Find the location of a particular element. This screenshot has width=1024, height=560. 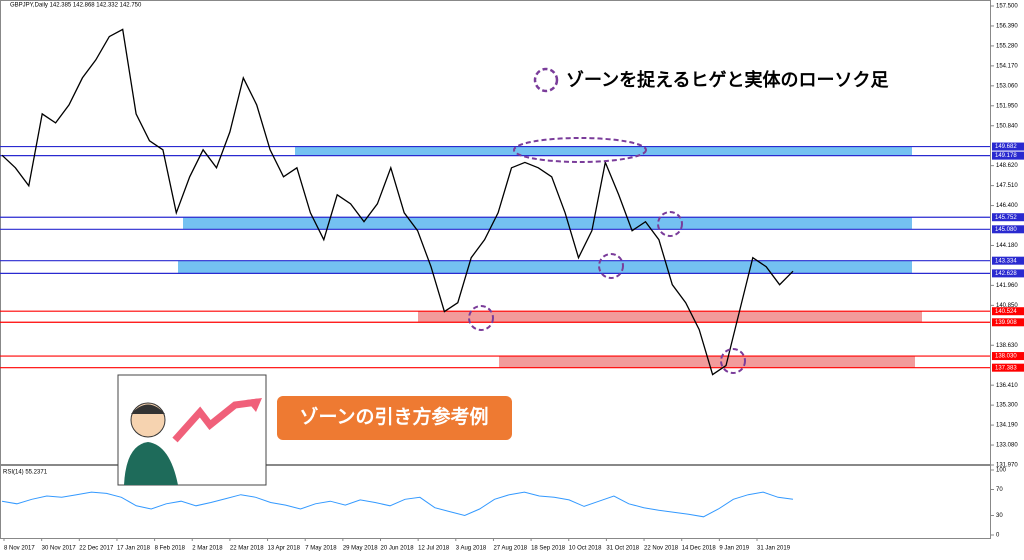

x-tick-label: 12 Jul 2018 is located at coordinates (434, 549).